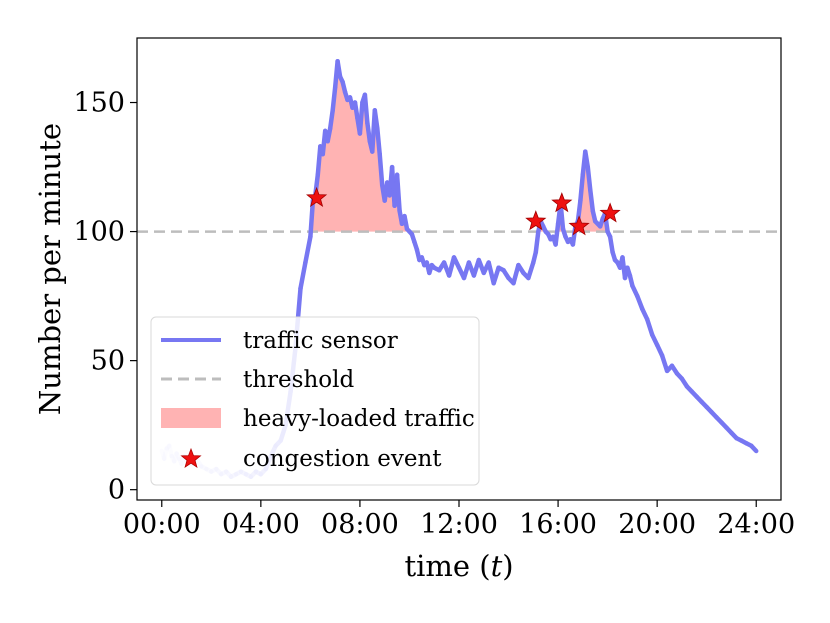  What do you see at coordinates (261, 524) in the screenshot?
I see `x-tick-label: 04:00` at bounding box center [261, 524].